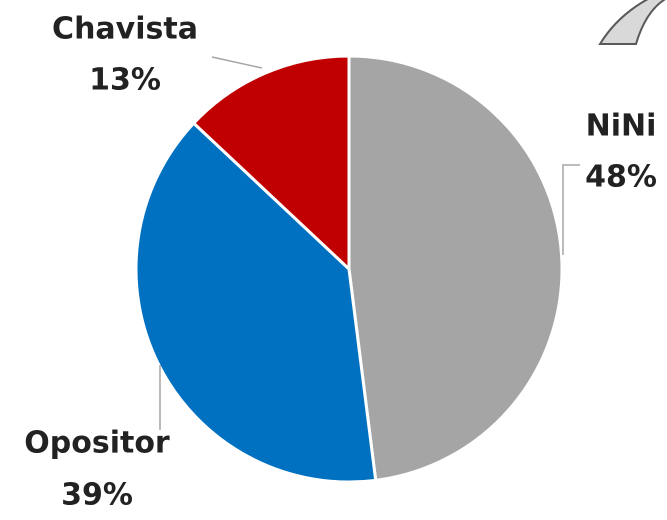 The image size is (667, 520). I want to click on value-label: 13%, so click(125, 80).